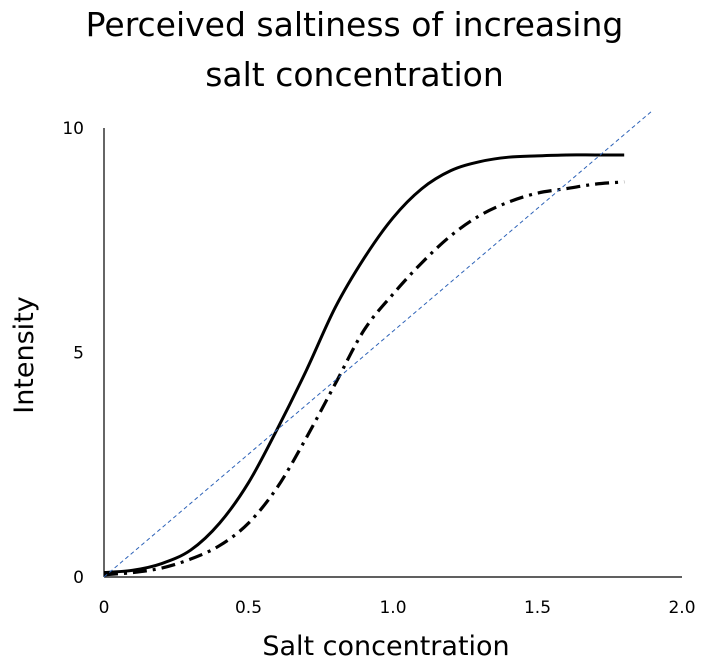  I want to click on chart-title-line-2: salt concentration, so click(354, 74).